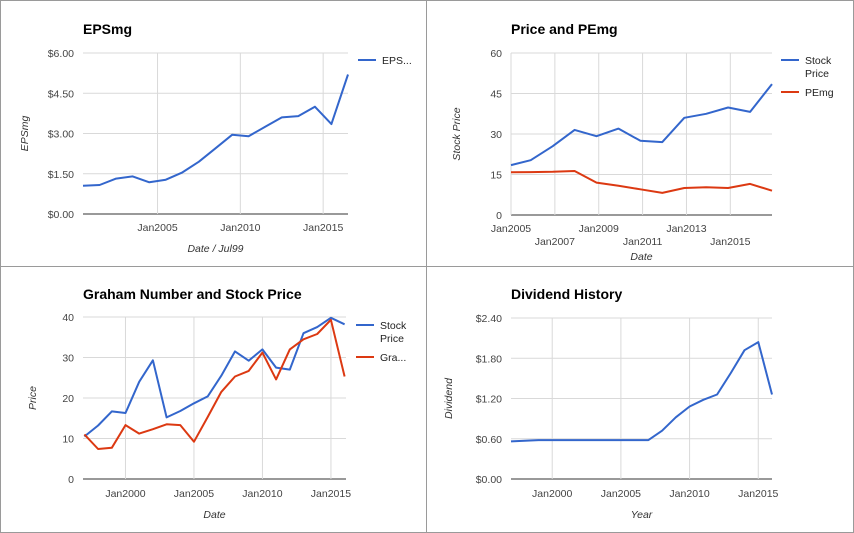 The height and width of the screenshot is (533, 854). I want to click on y-axis-label: Price, so click(33, 398).